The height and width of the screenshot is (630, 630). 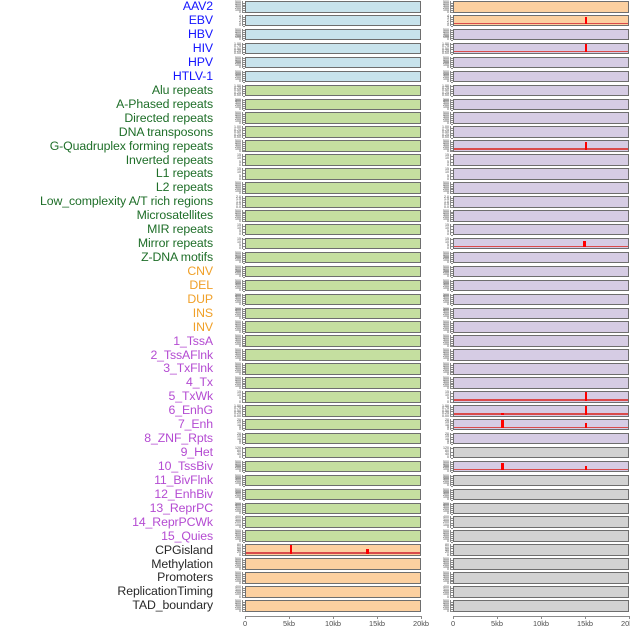 What do you see at coordinates (333, 146) in the screenshot?
I see `track-left-g-quadruplex-forming-repeats` at bounding box center [333, 146].